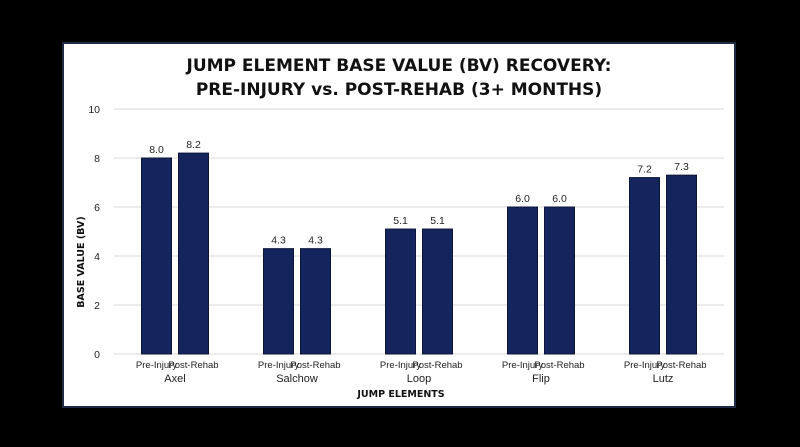 The image size is (800, 447). Describe the element at coordinates (174, 379) in the screenshot. I see `category-label: Axel` at that location.